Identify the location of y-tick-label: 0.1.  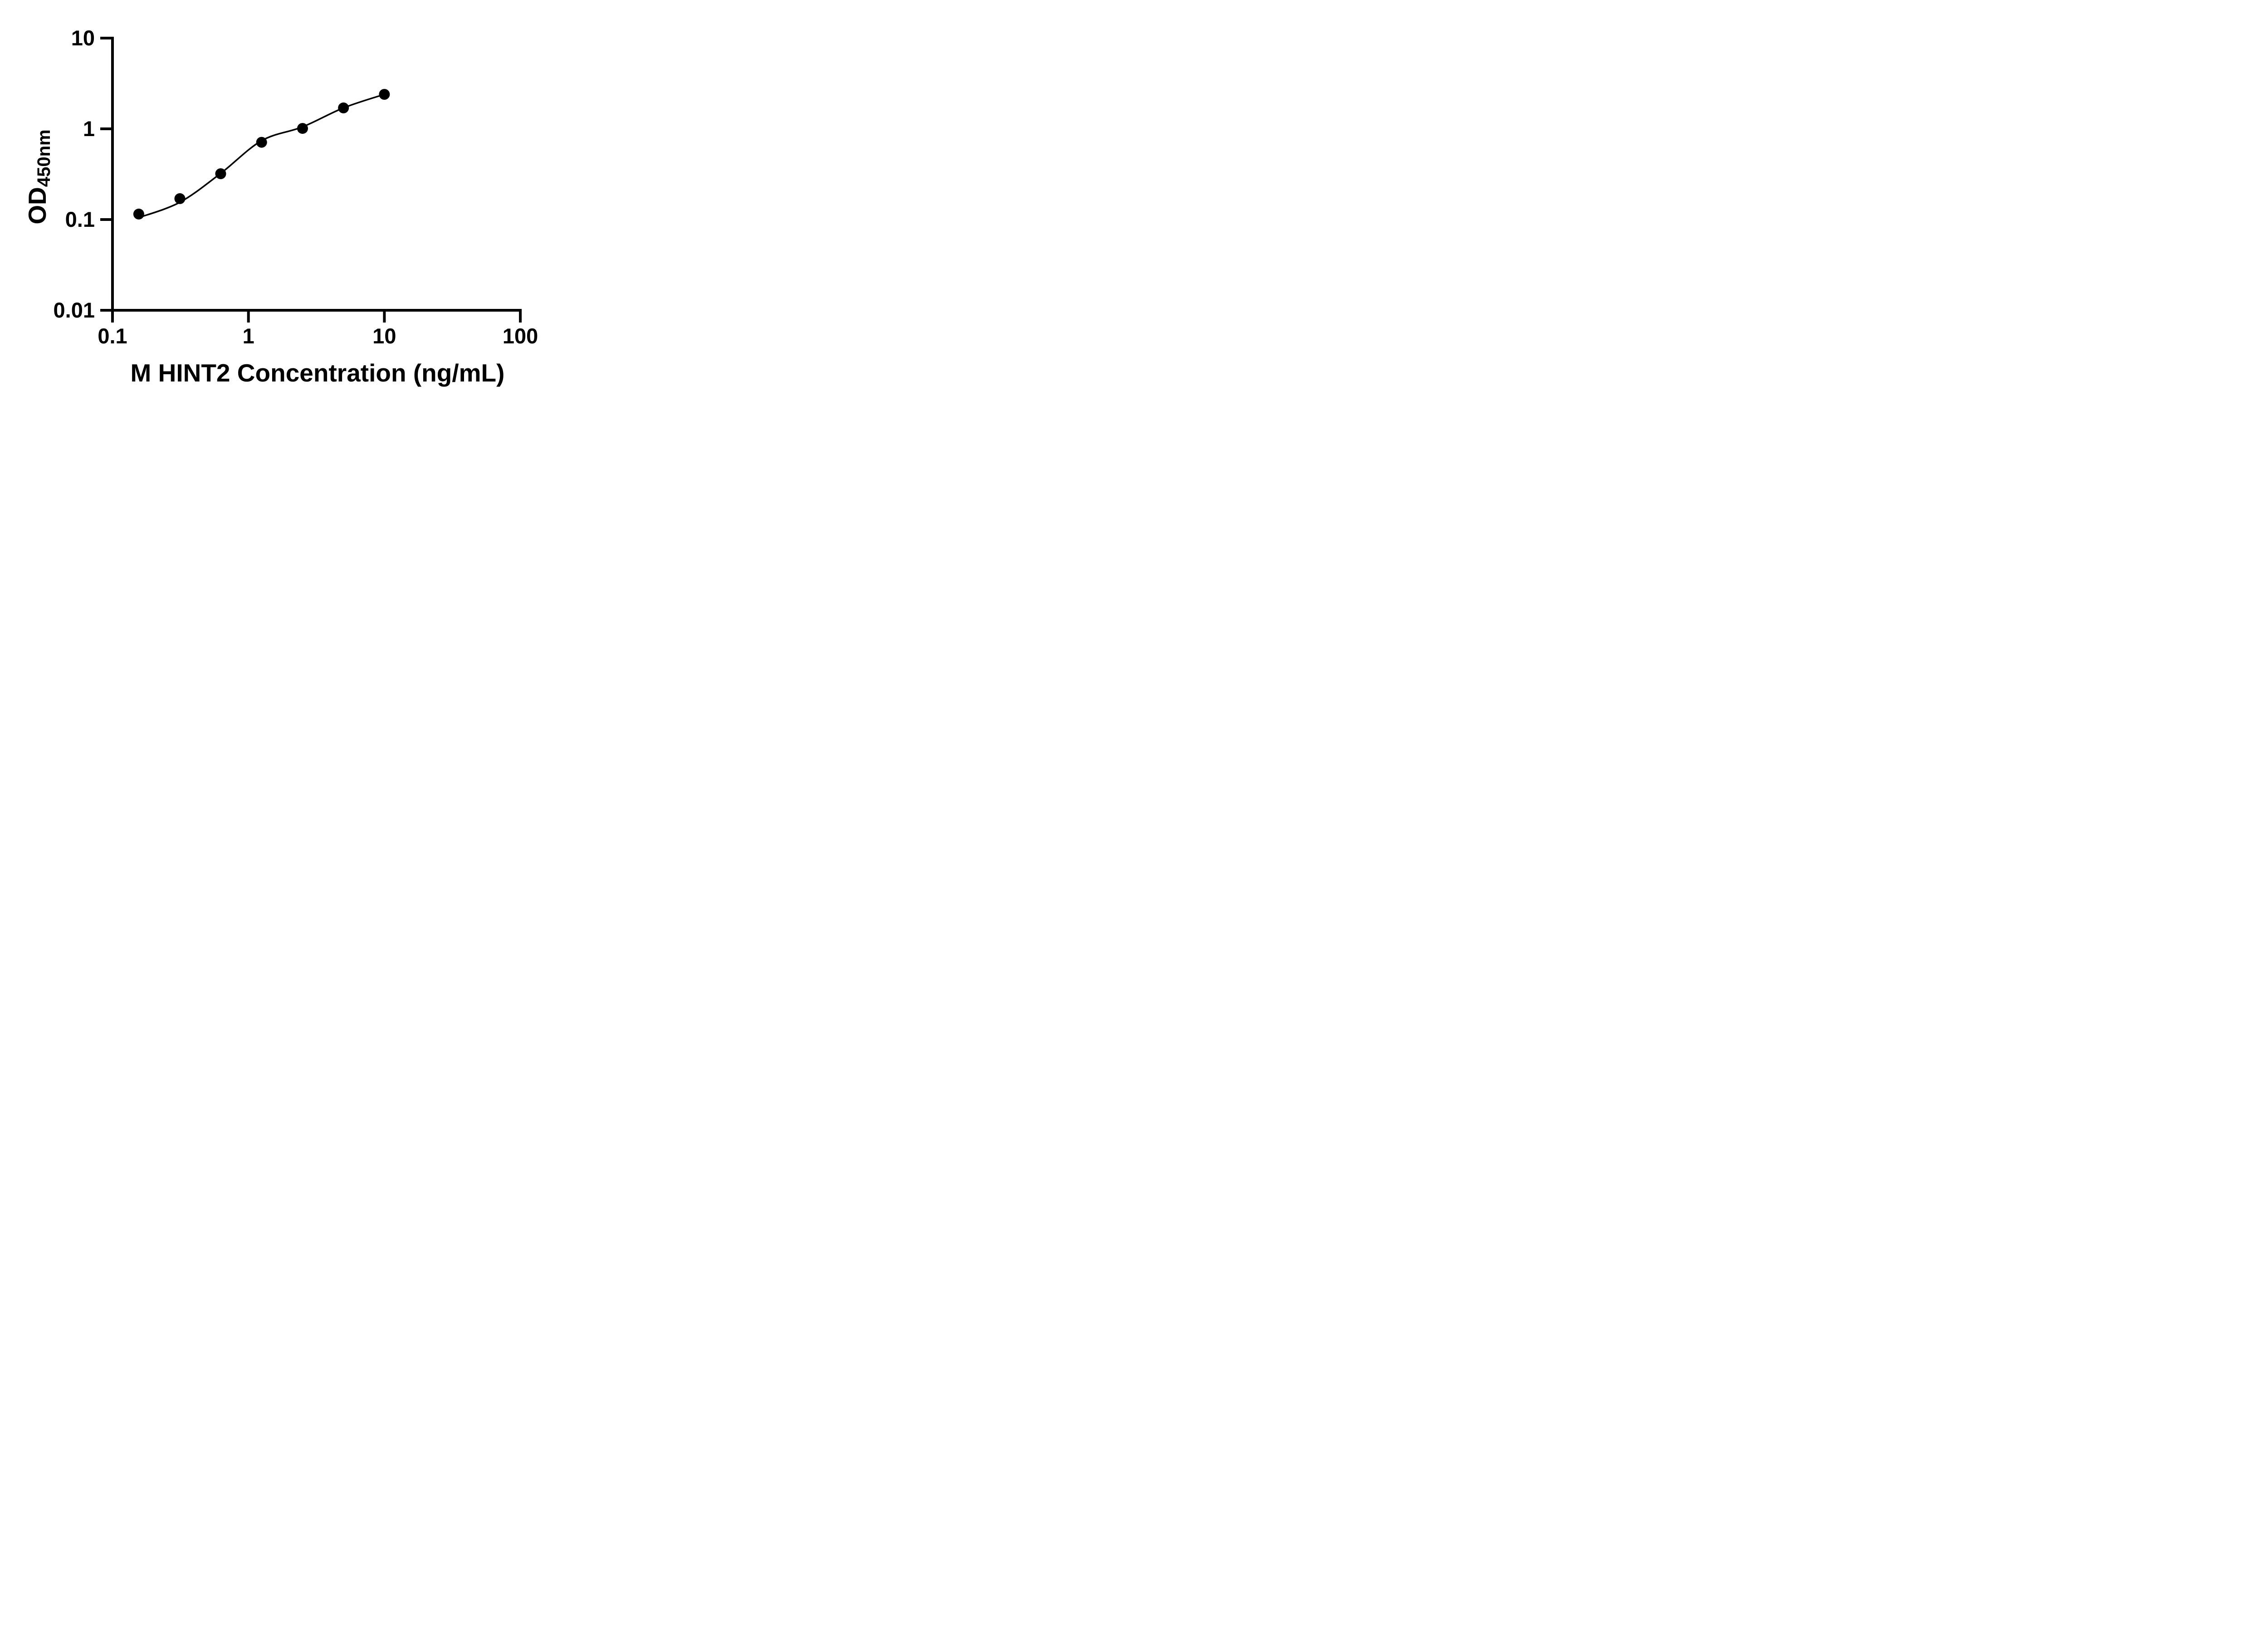
(80, 219).